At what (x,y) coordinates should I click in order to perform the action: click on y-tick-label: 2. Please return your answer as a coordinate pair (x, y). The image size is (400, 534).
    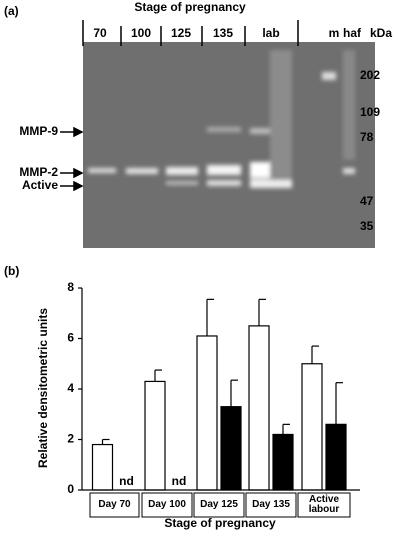
    Looking at the image, I should click on (70, 439).